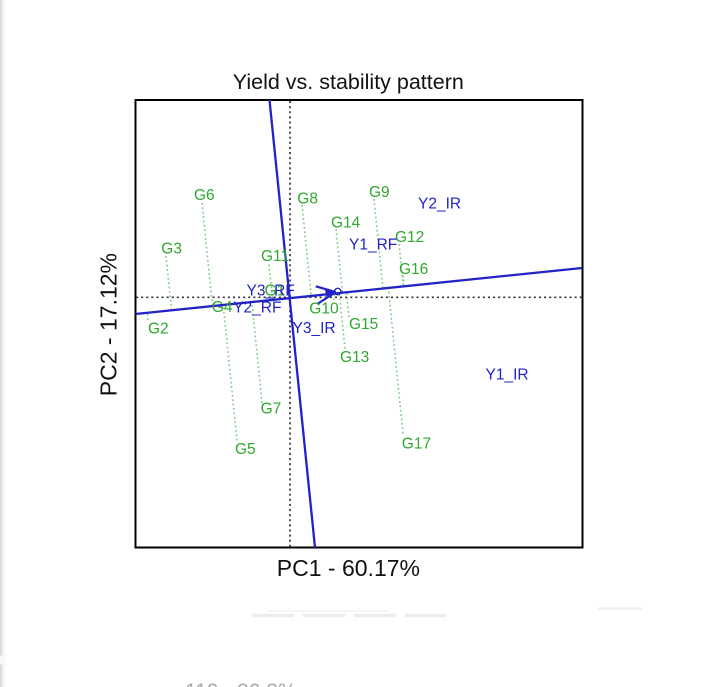 The image size is (718, 687). Describe the element at coordinates (314, 328) in the screenshot. I see `svg-text: Y3_IR` at that location.